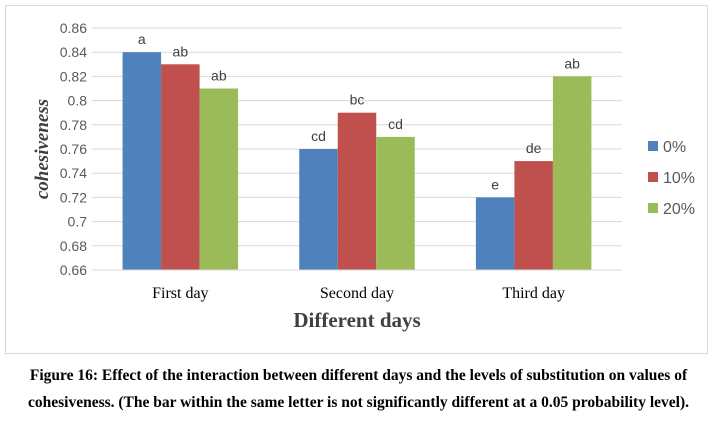 The height and width of the screenshot is (423, 717). I want to click on y-tick-label: 0.86, so click(73, 28).